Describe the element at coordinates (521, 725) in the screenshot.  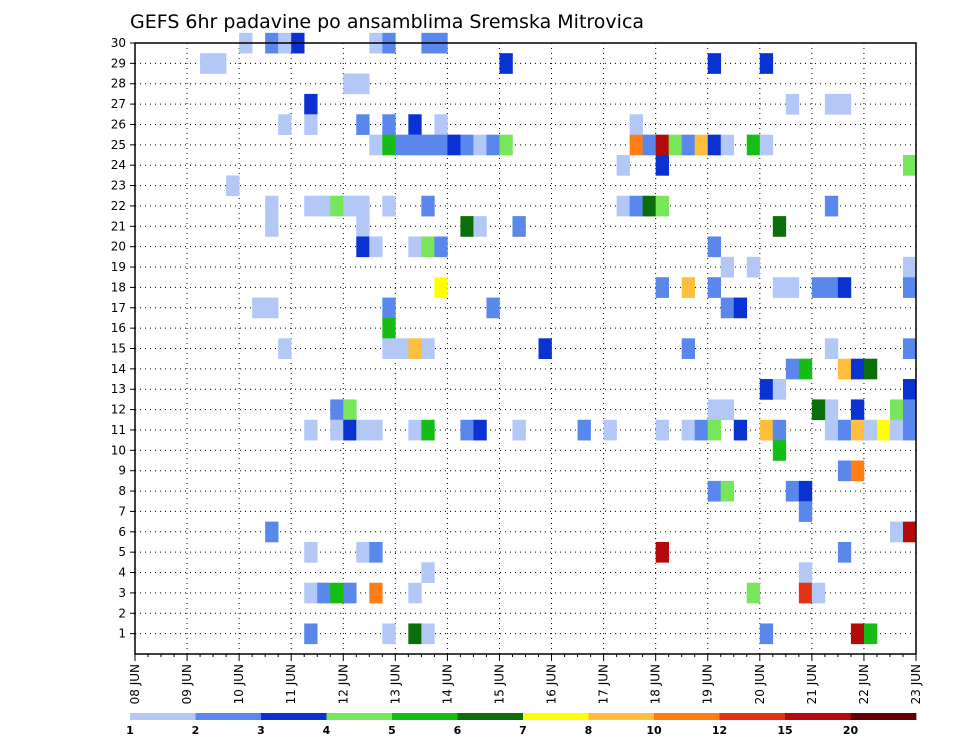
I see `legend: 1 2 3 4 5 6 7 8 10 12 15 20` at that location.